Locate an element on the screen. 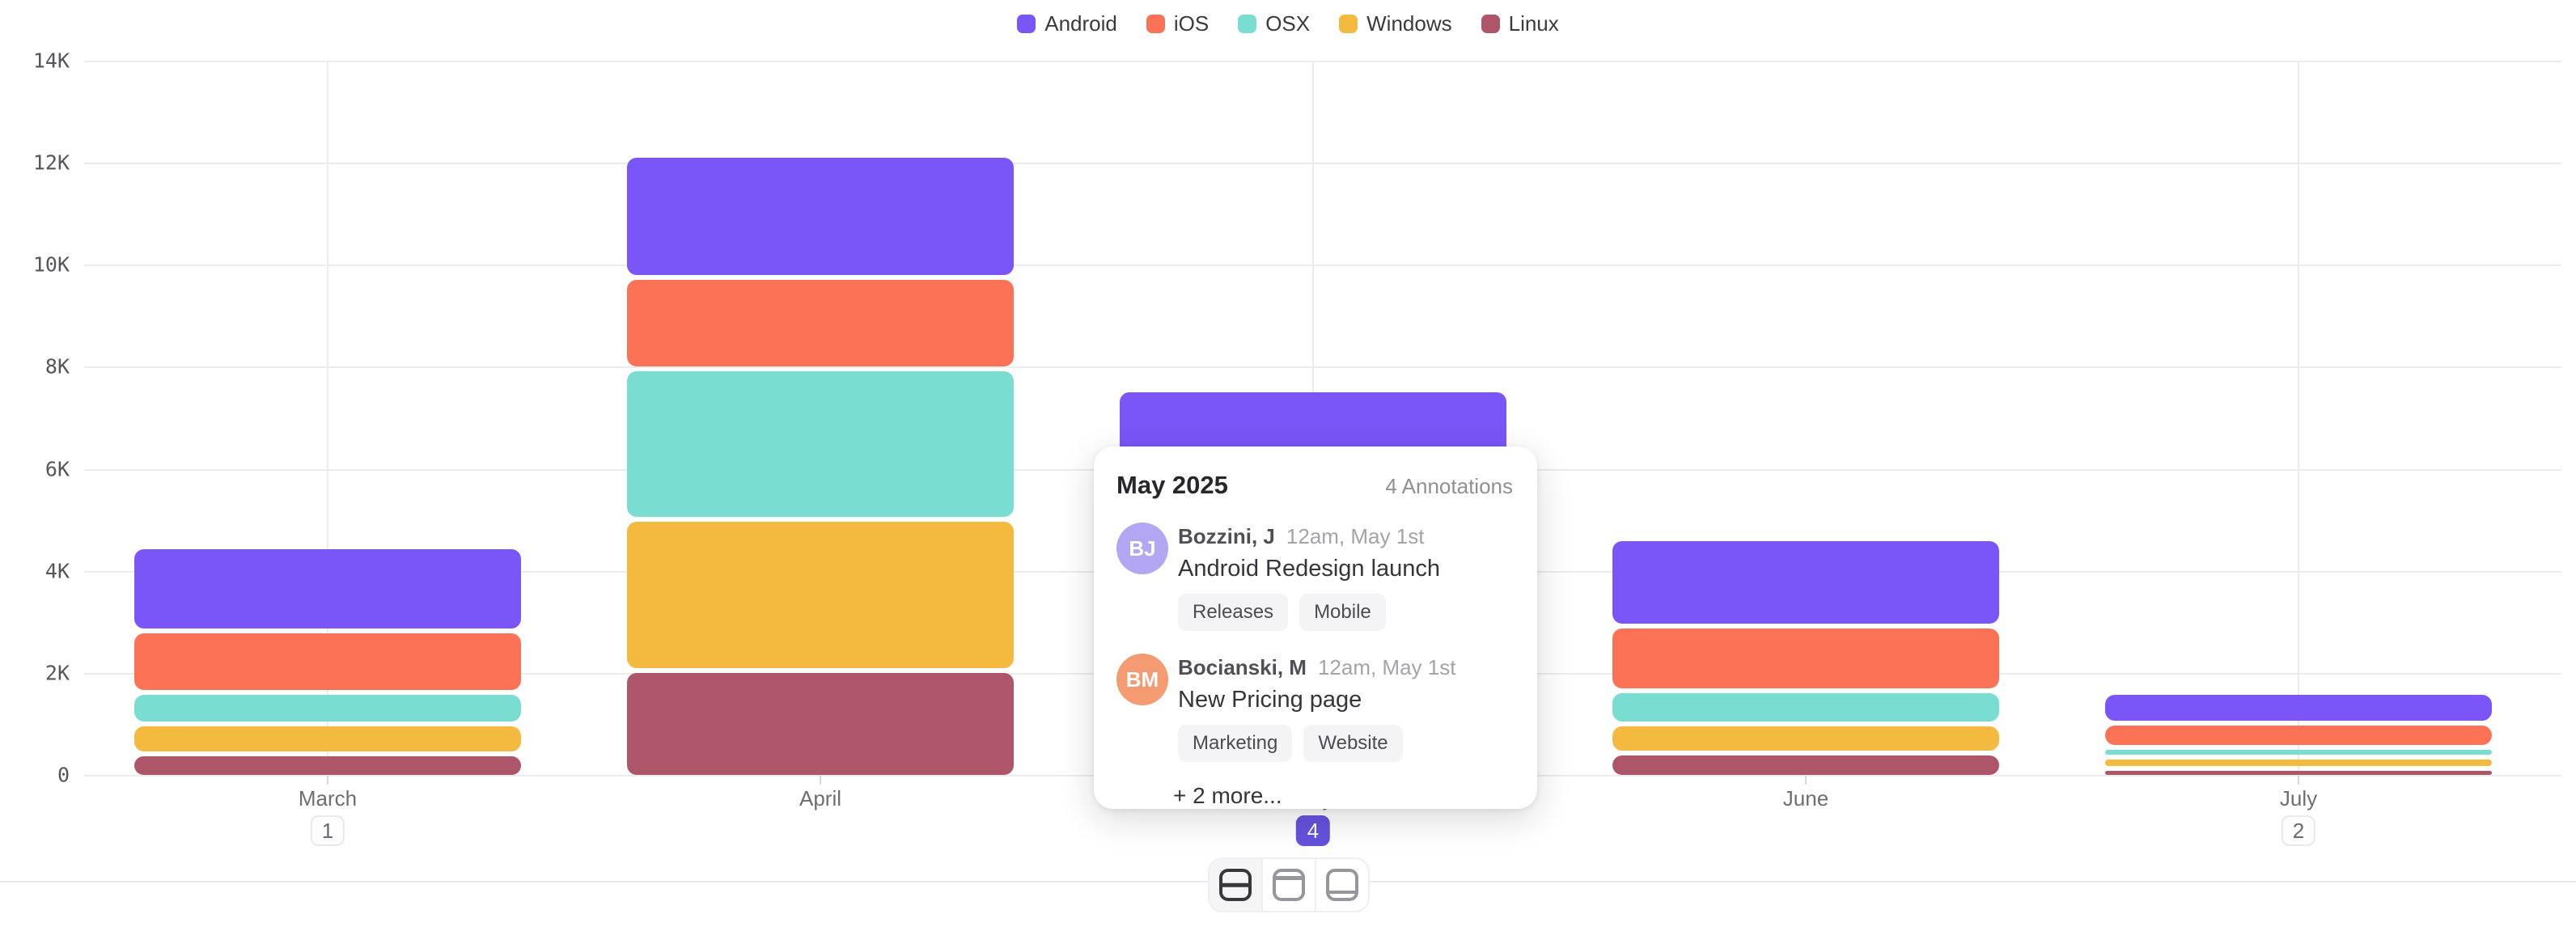  bar-segment-android-march is located at coordinates (327, 588).